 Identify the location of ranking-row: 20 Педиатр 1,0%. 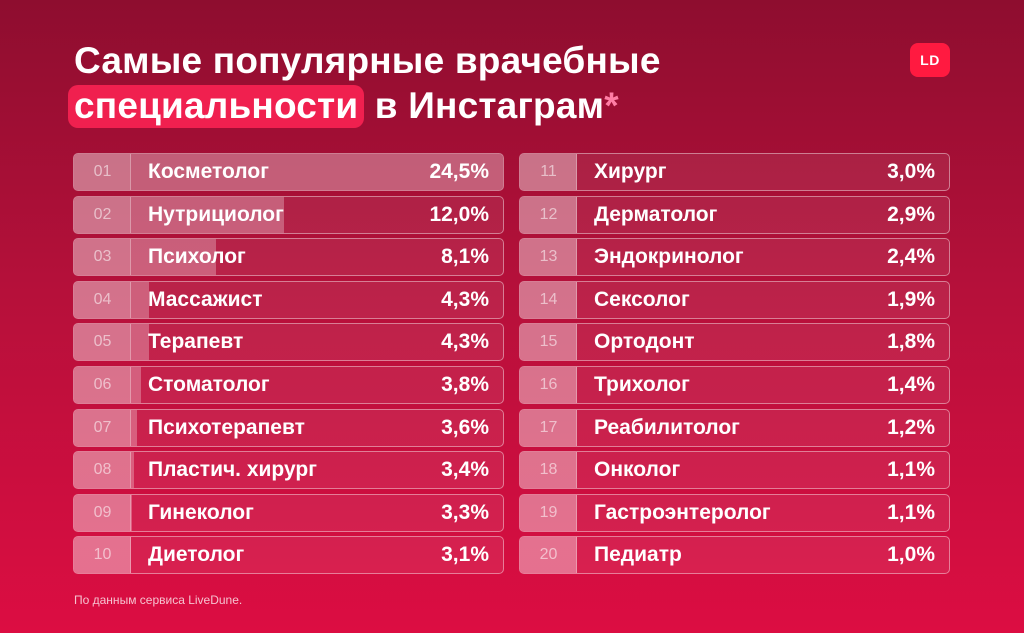
(734, 555).